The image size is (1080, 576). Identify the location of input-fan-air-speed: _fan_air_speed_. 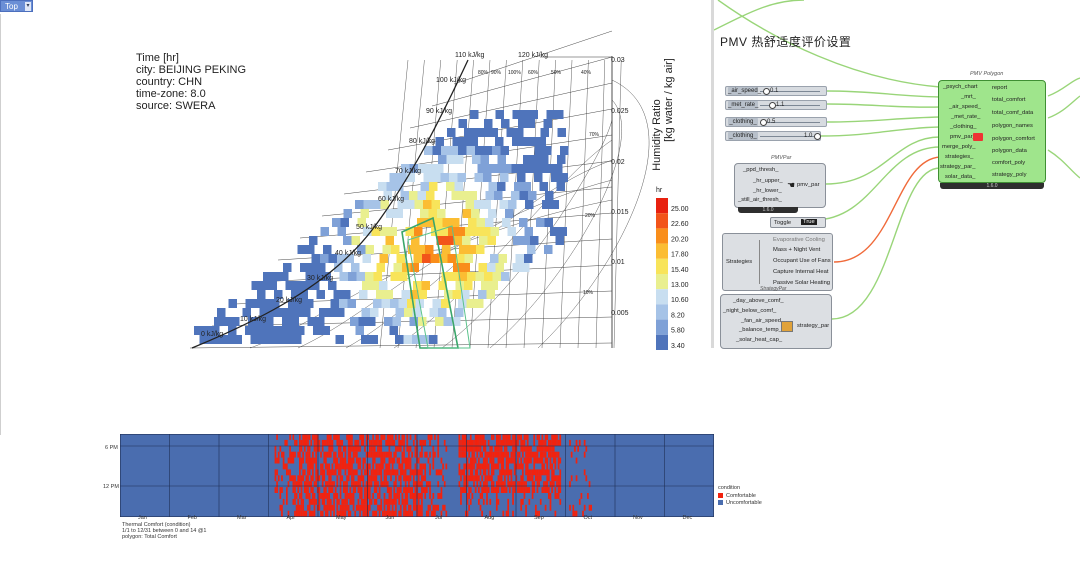
(763, 321).